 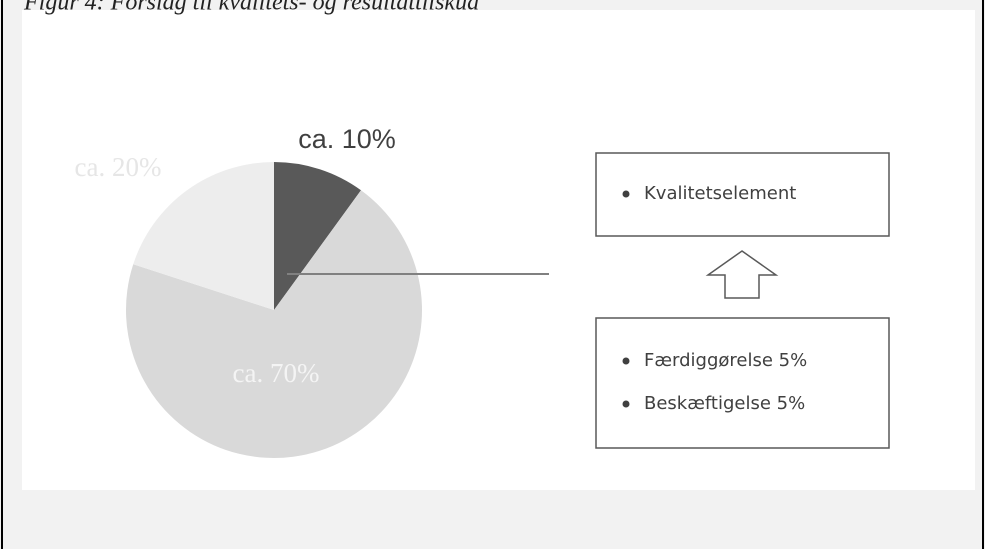 I want to click on slice-label: ca. 10%, so click(x=347, y=139).